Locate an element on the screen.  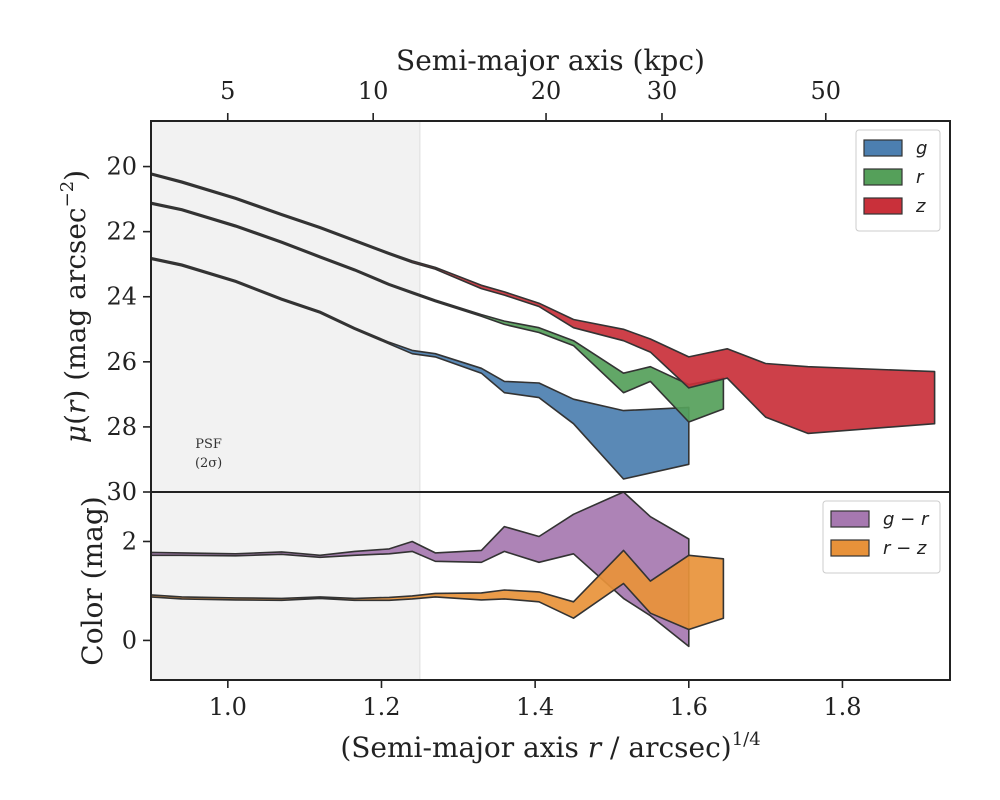
psf-region-bottom is located at coordinates (285, 586).